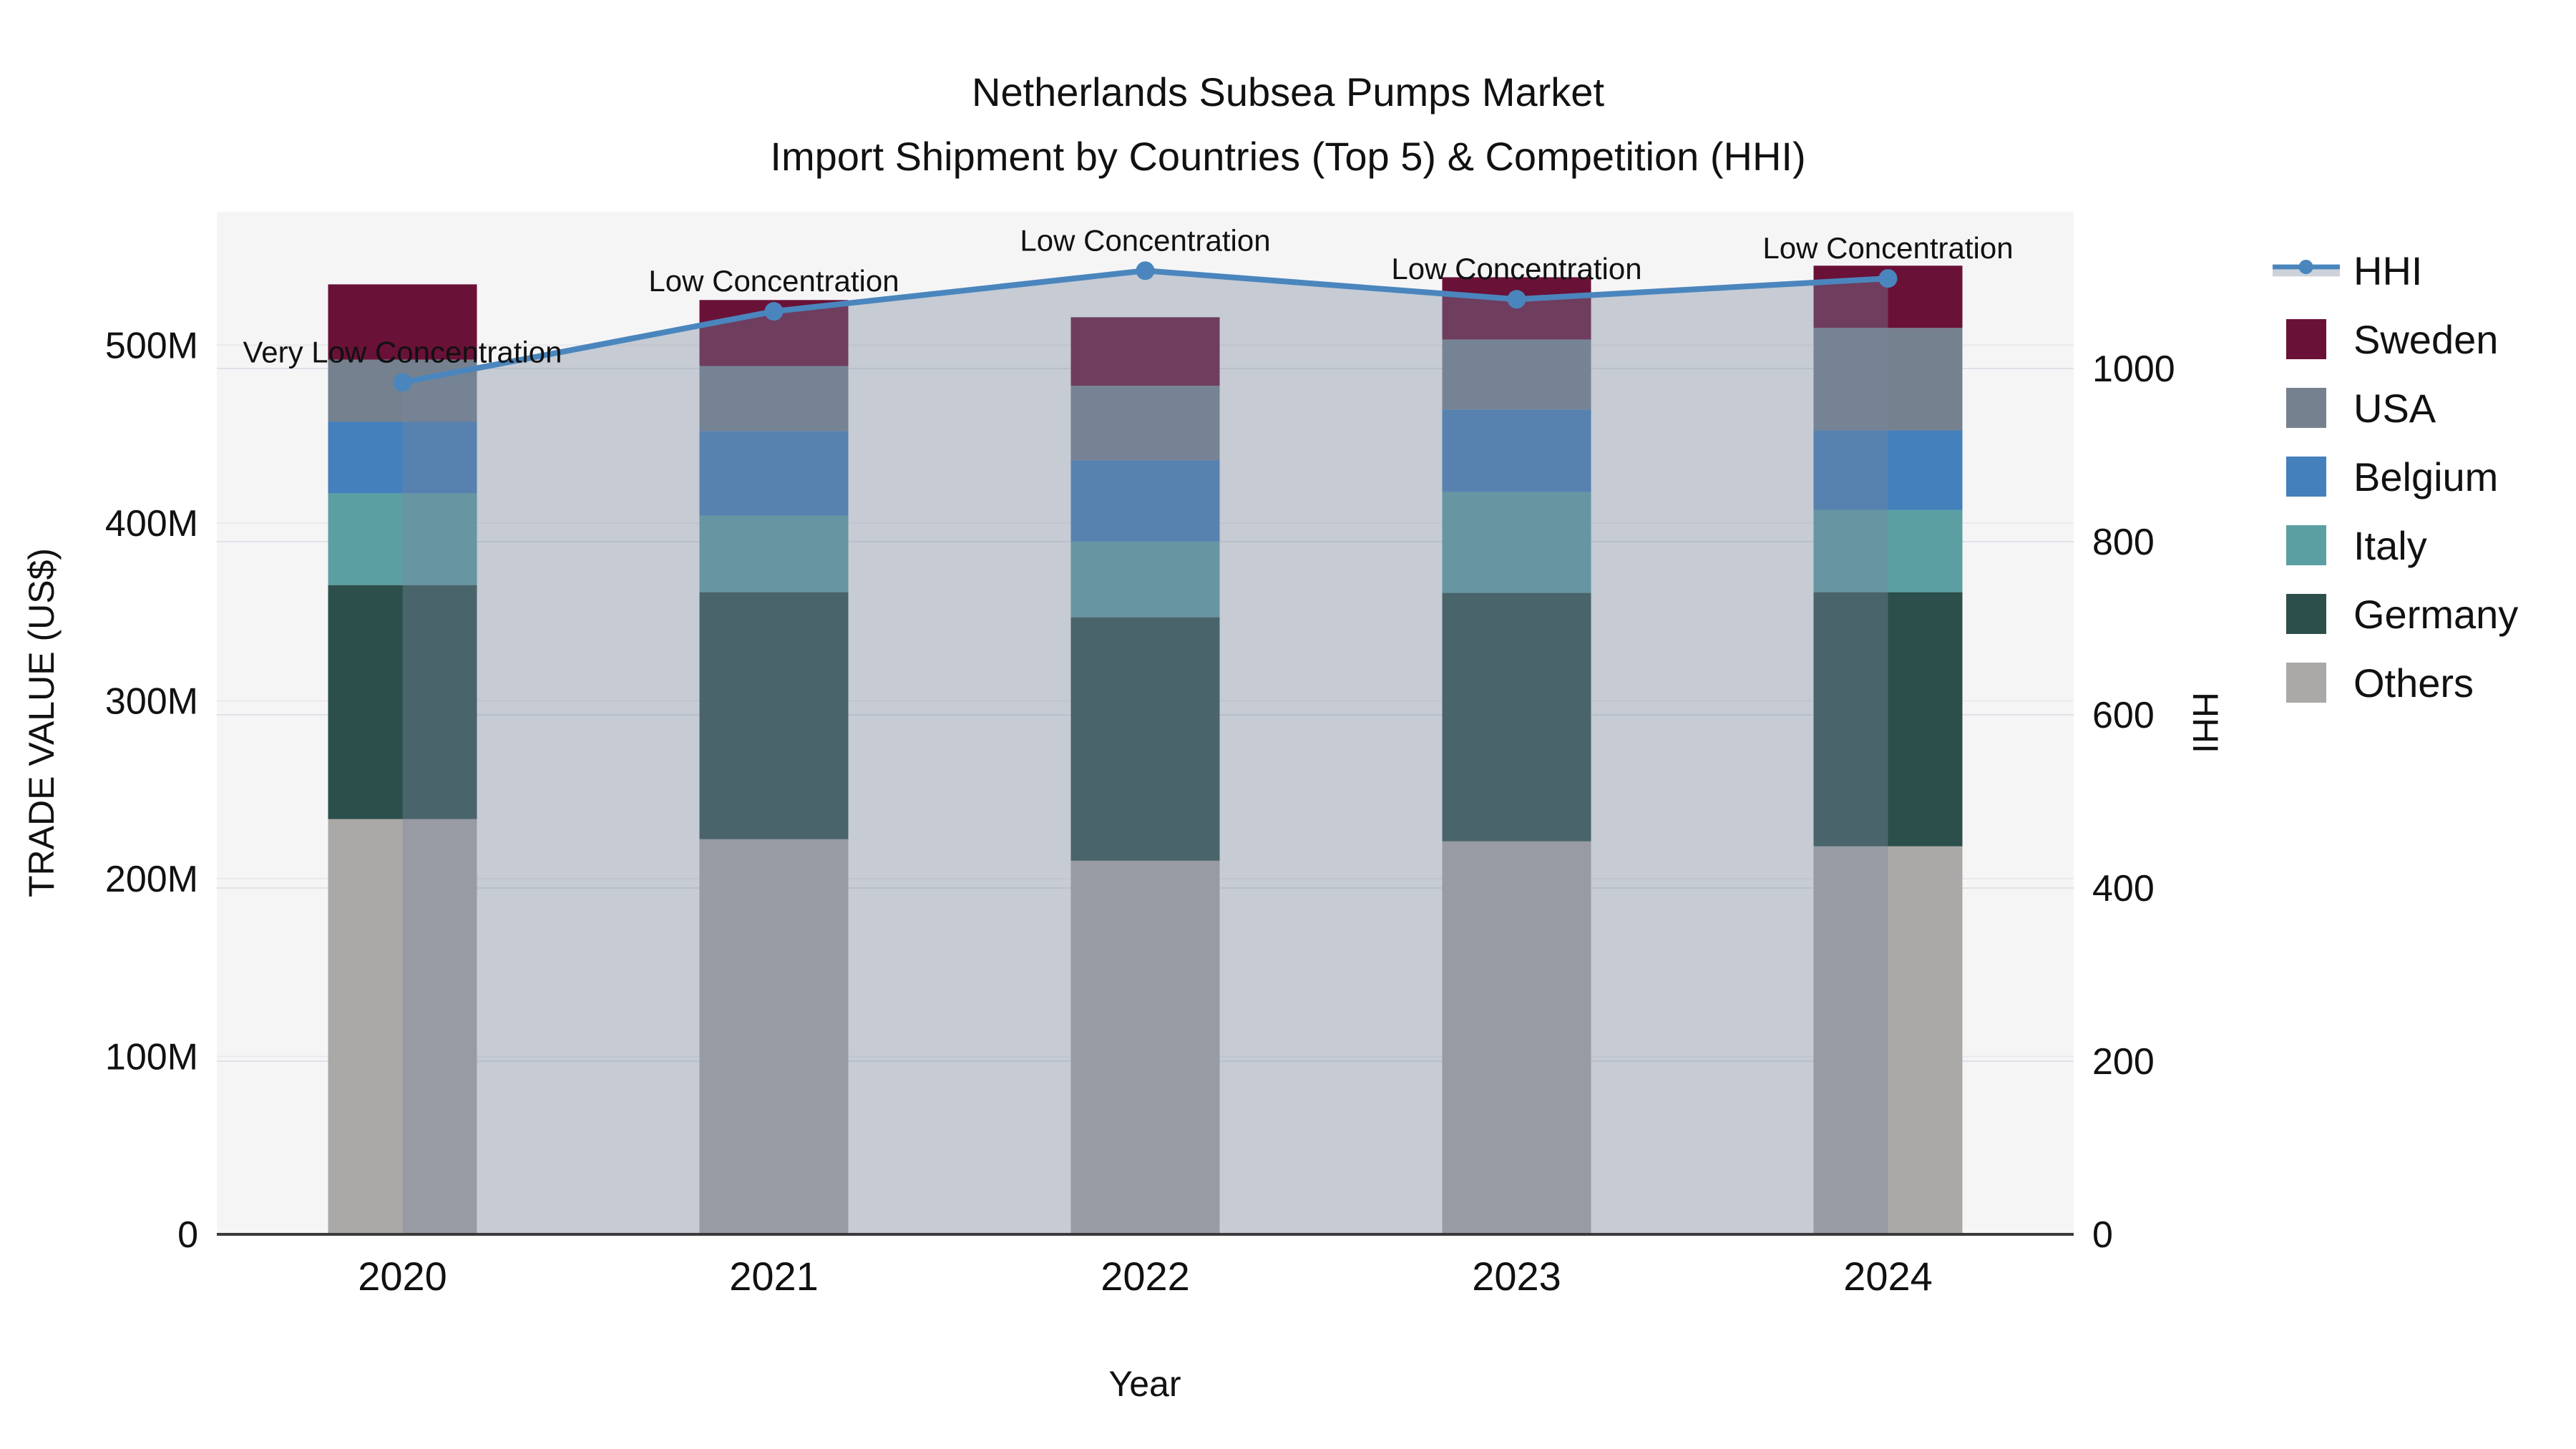  What do you see at coordinates (773, 281) in the screenshot?
I see `annotation-2021: Low Concentration` at bounding box center [773, 281].